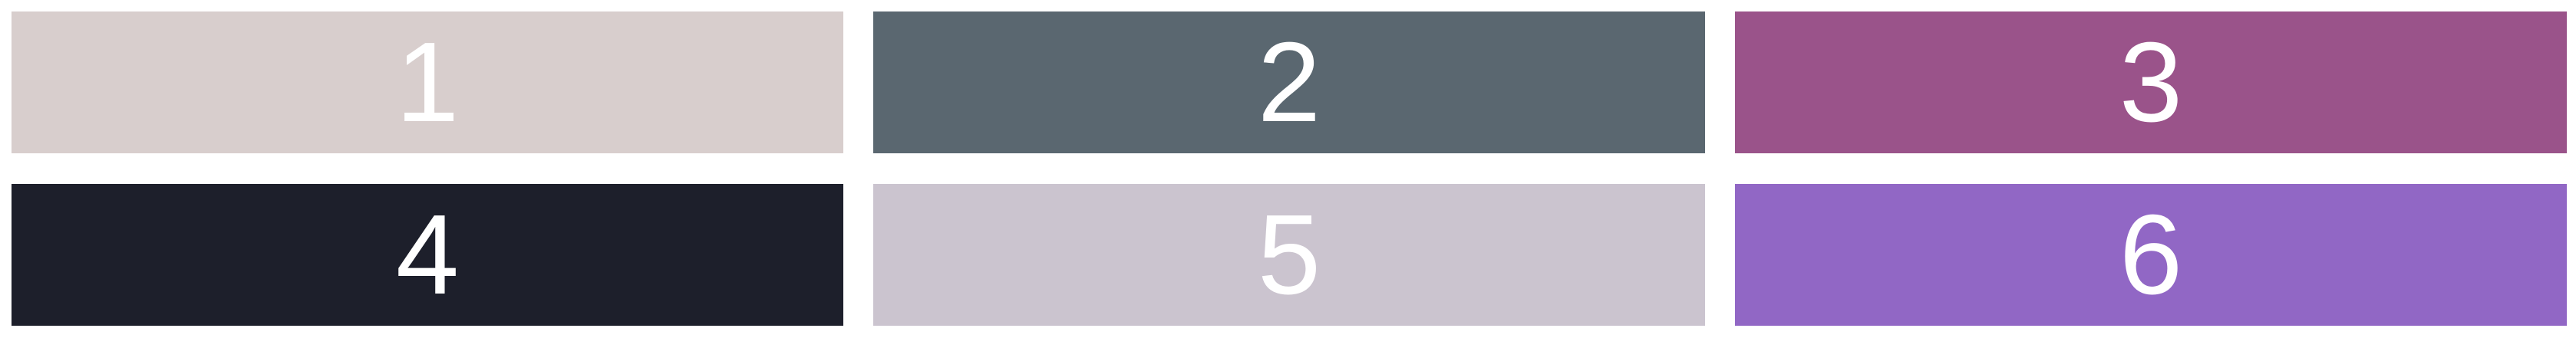 The height and width of the screenshot is (338, 2576). I want to click on color-swatch-4: 4, so click(427, 255).